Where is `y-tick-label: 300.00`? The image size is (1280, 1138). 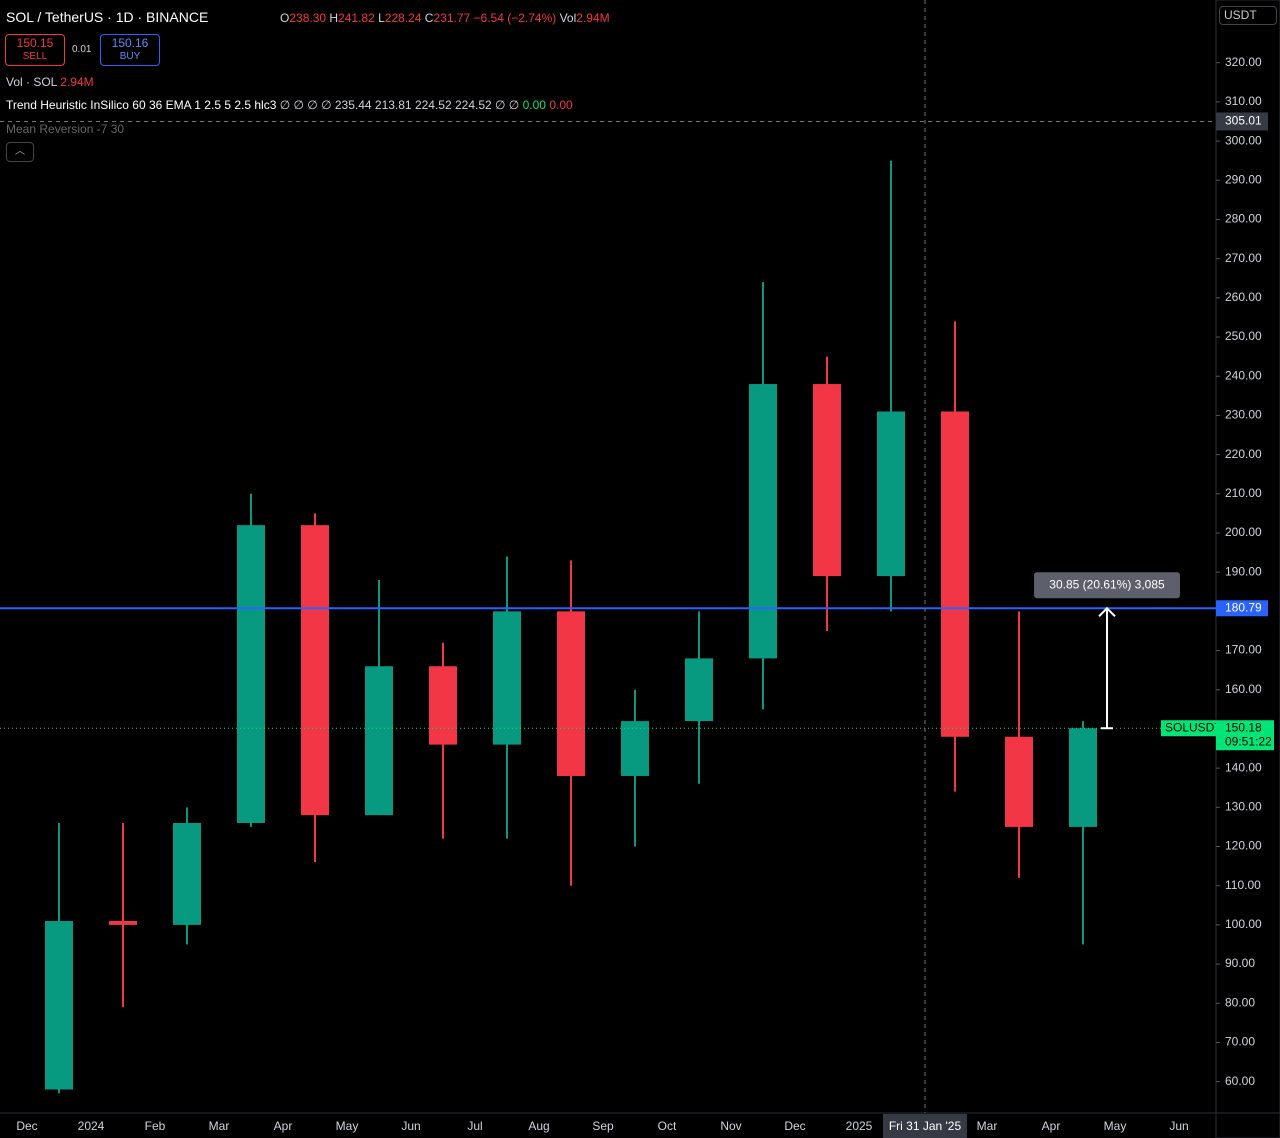
y-tick-label: 300.00 is located at coordinates (1243, 140).